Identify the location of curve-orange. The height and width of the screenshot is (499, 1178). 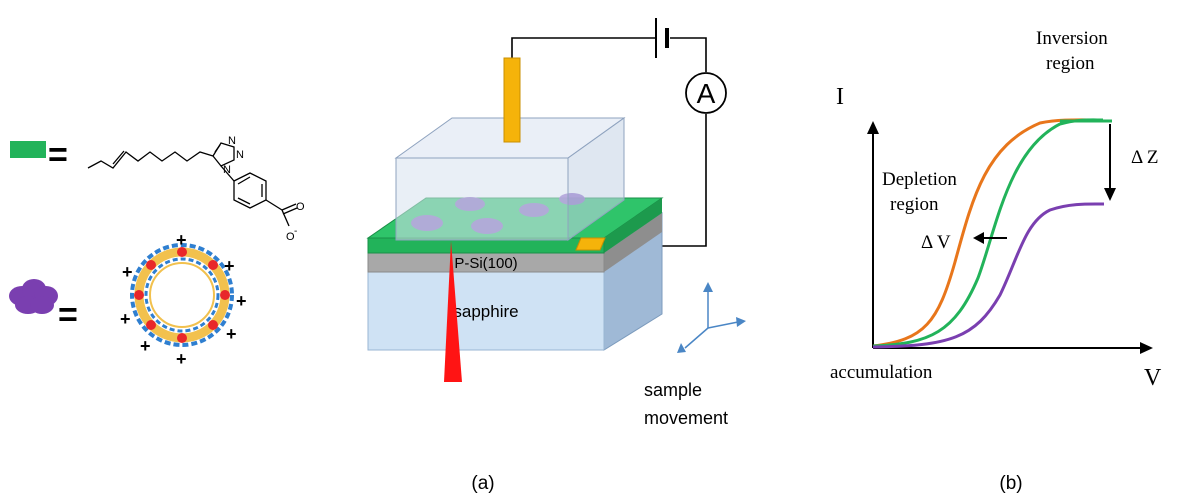
(986, 233).